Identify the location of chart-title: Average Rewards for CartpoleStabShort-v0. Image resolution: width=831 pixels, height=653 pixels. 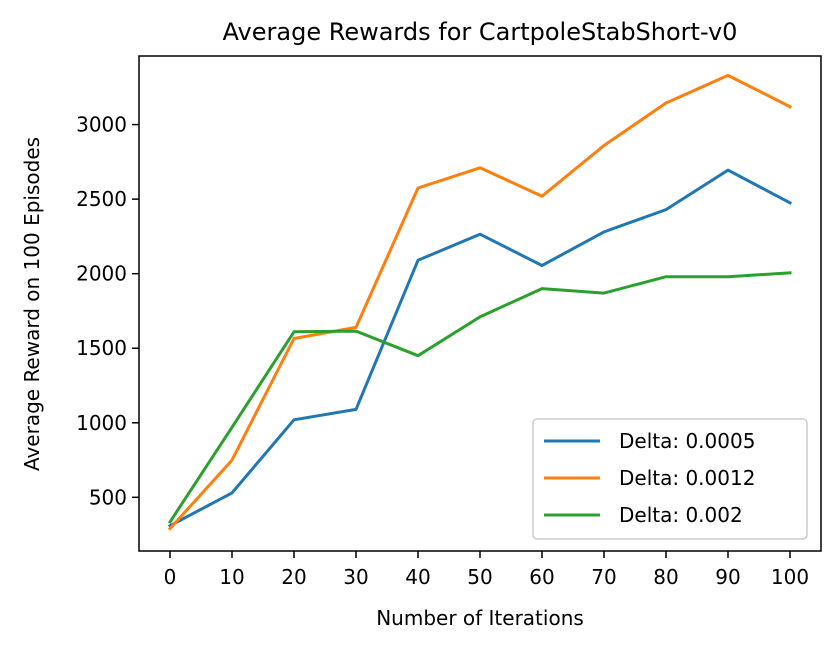
(480, 32).